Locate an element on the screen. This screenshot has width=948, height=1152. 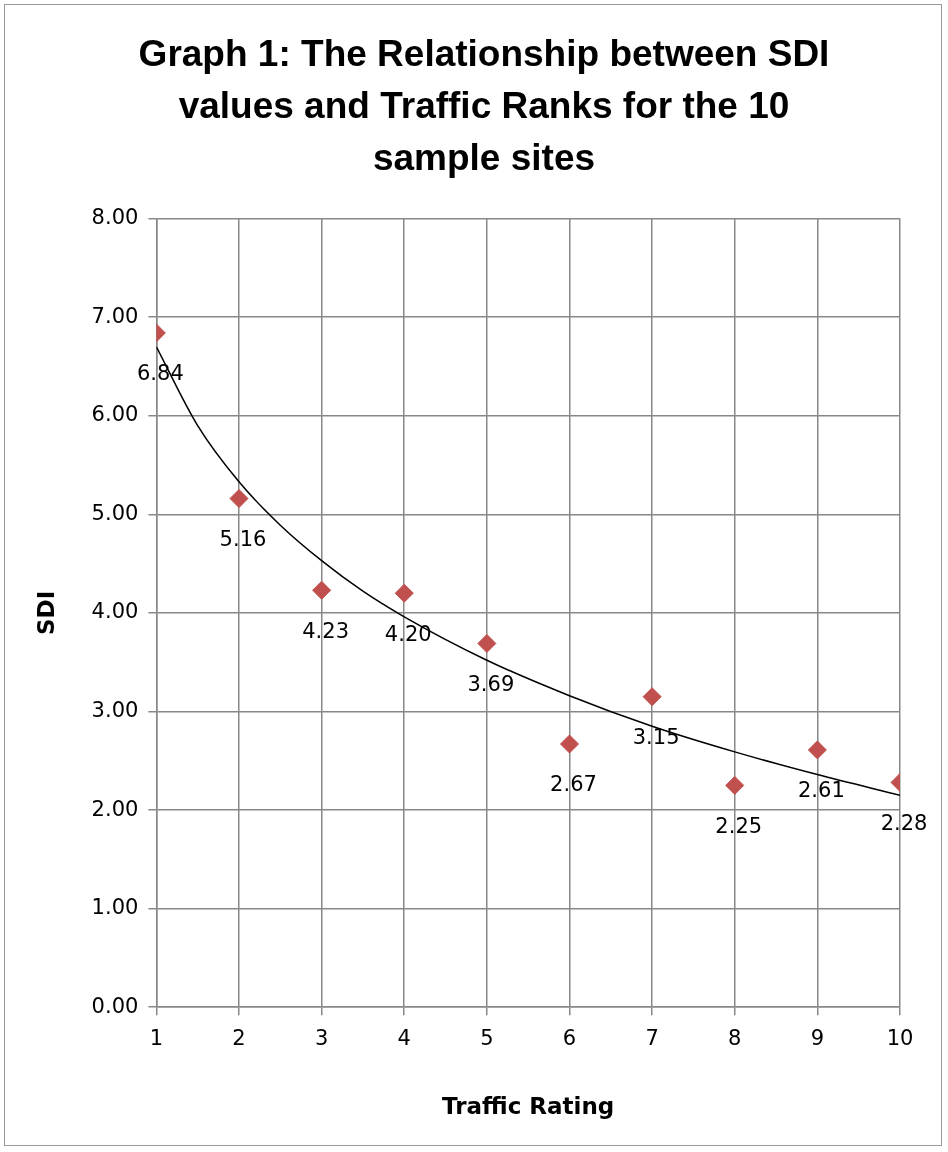
data-label: 4.23 is located at coordinates (325, 630).